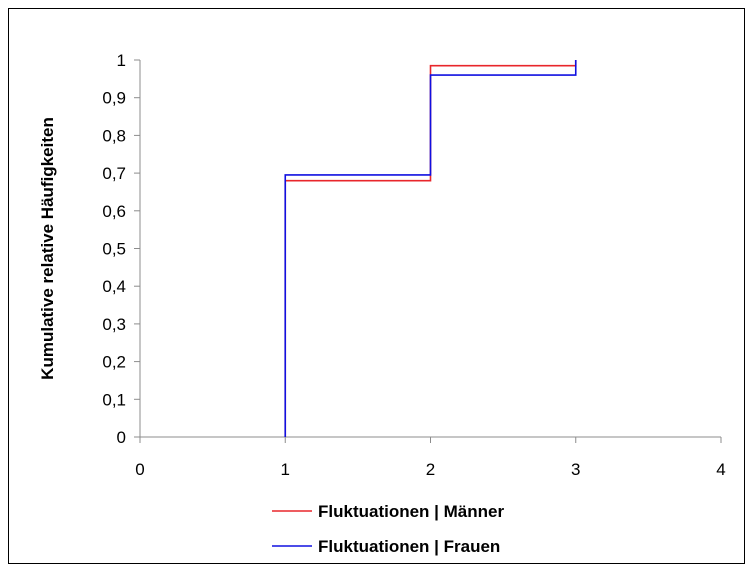 The width and height of the screenshot is (753, 572). I want to click on y-tick-label: 0,4, so click(114, 286).